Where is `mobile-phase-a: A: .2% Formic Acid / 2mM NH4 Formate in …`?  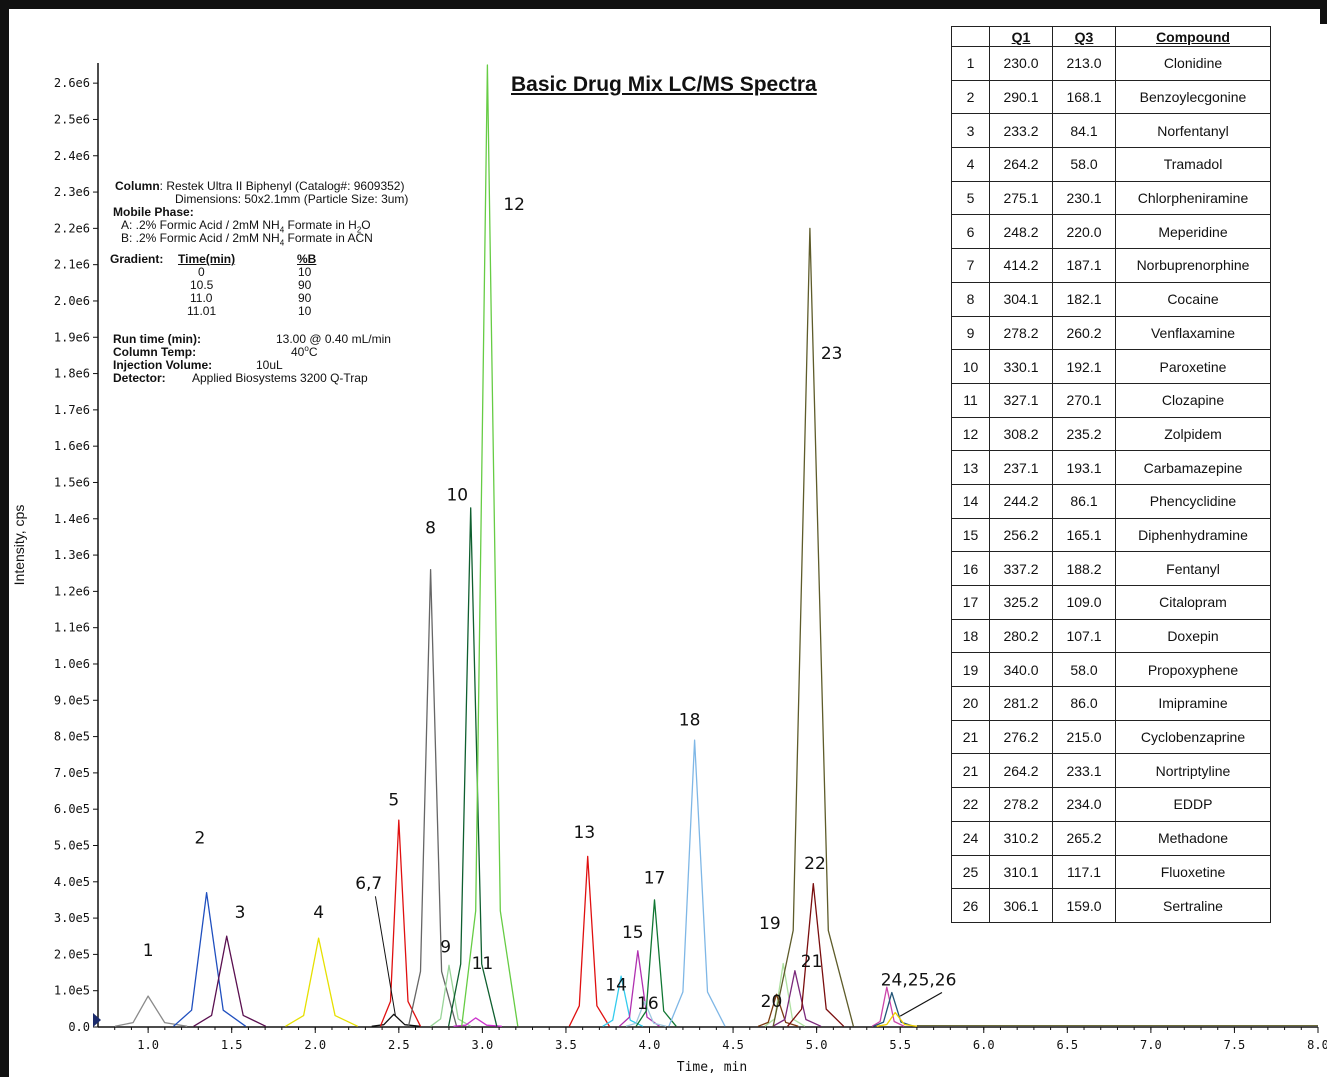
mobile-phase-a: A: .2% Formic Acid / 2mM NH4 Formate in … is located at coordinates (246, 226).